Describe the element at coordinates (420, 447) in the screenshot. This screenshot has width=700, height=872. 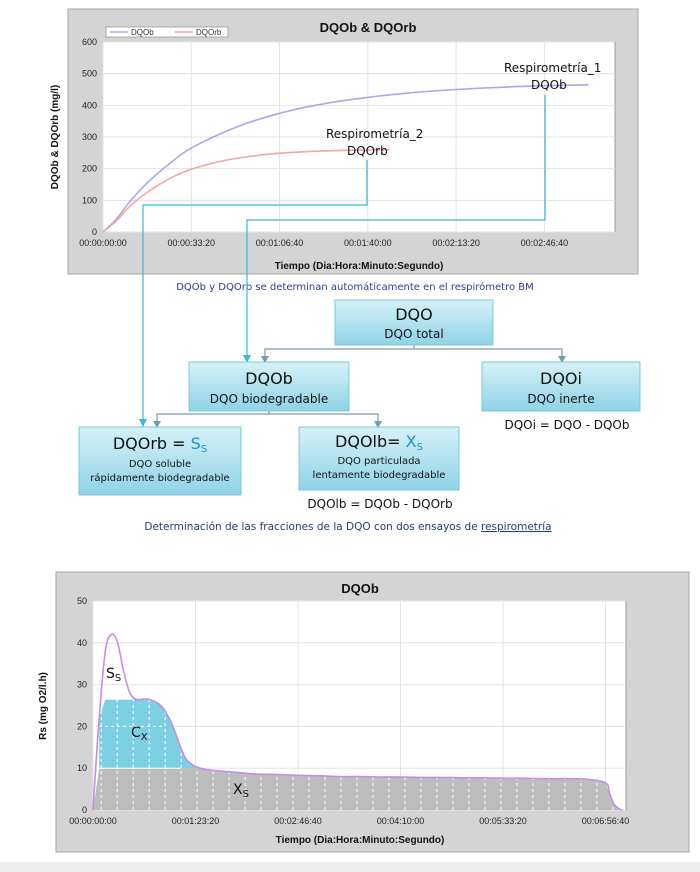
I see `box-dqolb-symbol-sub: S` at that location.